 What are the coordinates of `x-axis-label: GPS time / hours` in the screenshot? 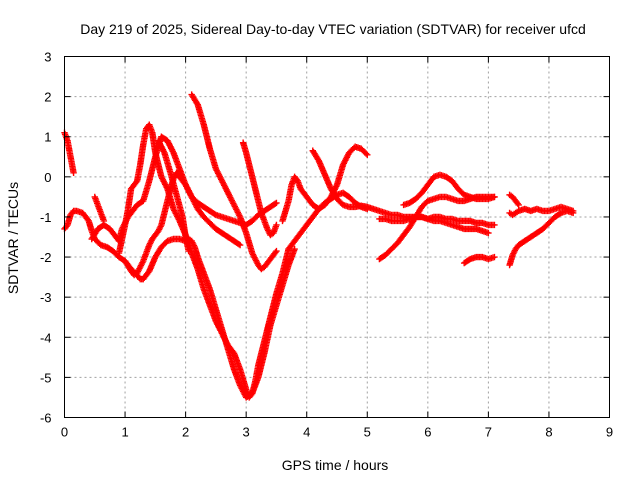 It's located at (335, 465).